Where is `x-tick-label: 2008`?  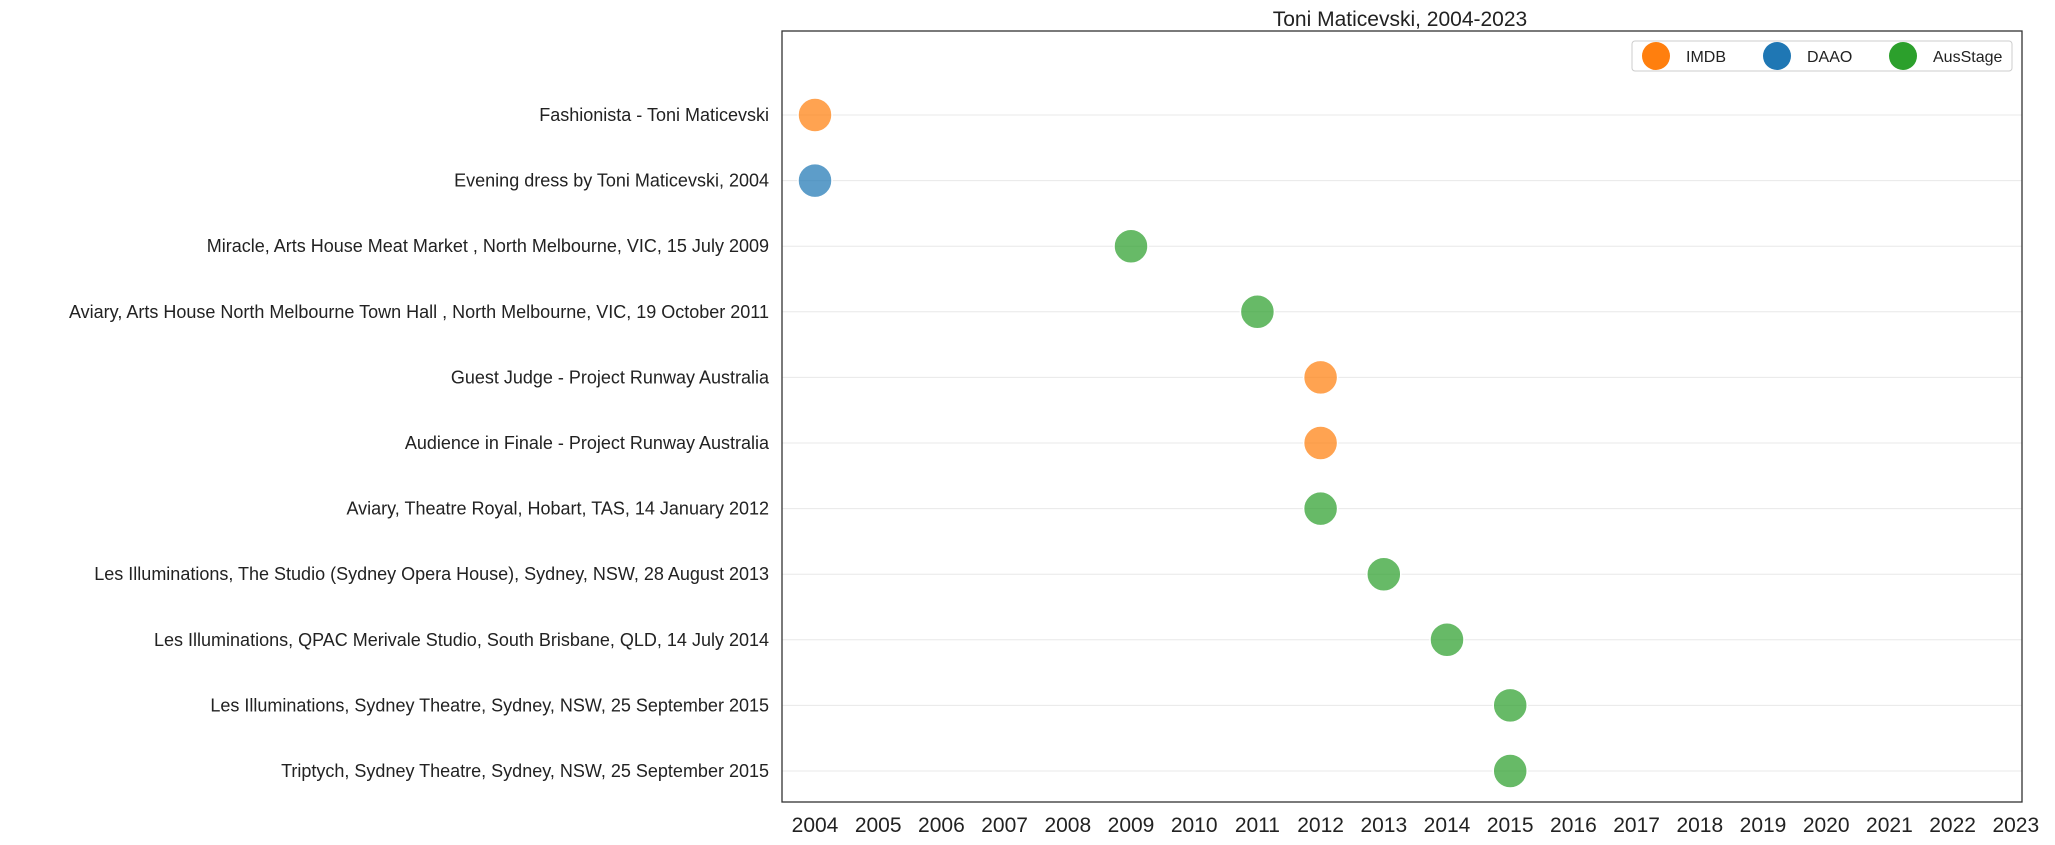 x-tick-label: 2008 is located at coordinates (1067, 825).